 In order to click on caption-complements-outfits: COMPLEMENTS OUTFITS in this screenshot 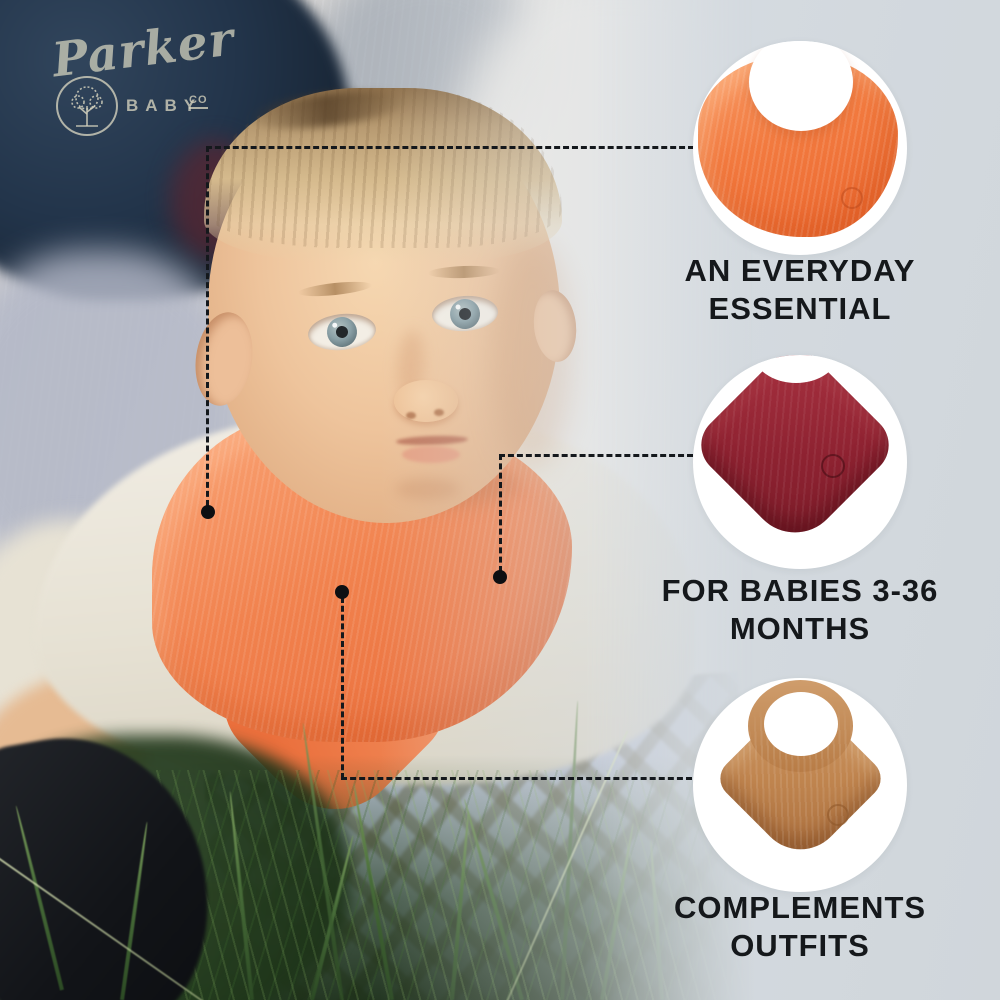, I will do `click(800, 927)`.